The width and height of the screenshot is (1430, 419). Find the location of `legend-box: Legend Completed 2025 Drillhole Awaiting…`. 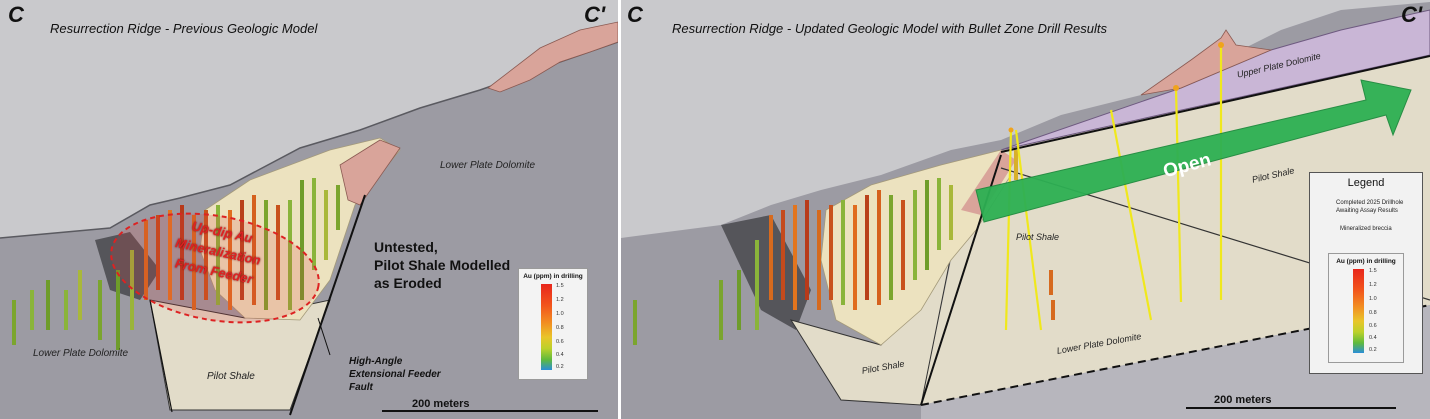

legend-box: Legend Completed 2025 Drillhole Awaiting… is located at coordinates (1366, 273).